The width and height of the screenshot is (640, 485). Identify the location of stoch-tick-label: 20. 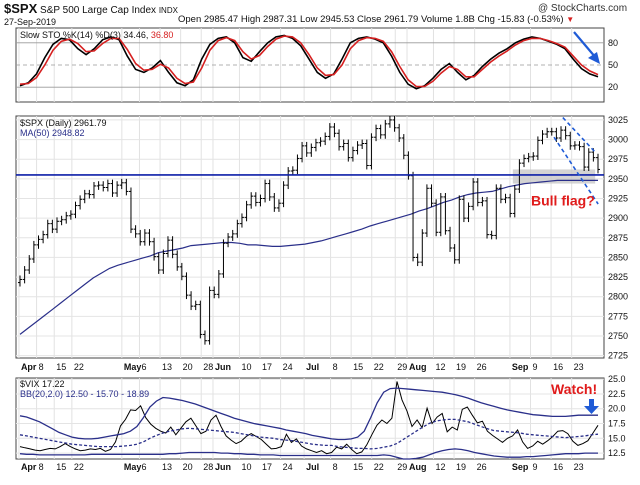
(613, 87).